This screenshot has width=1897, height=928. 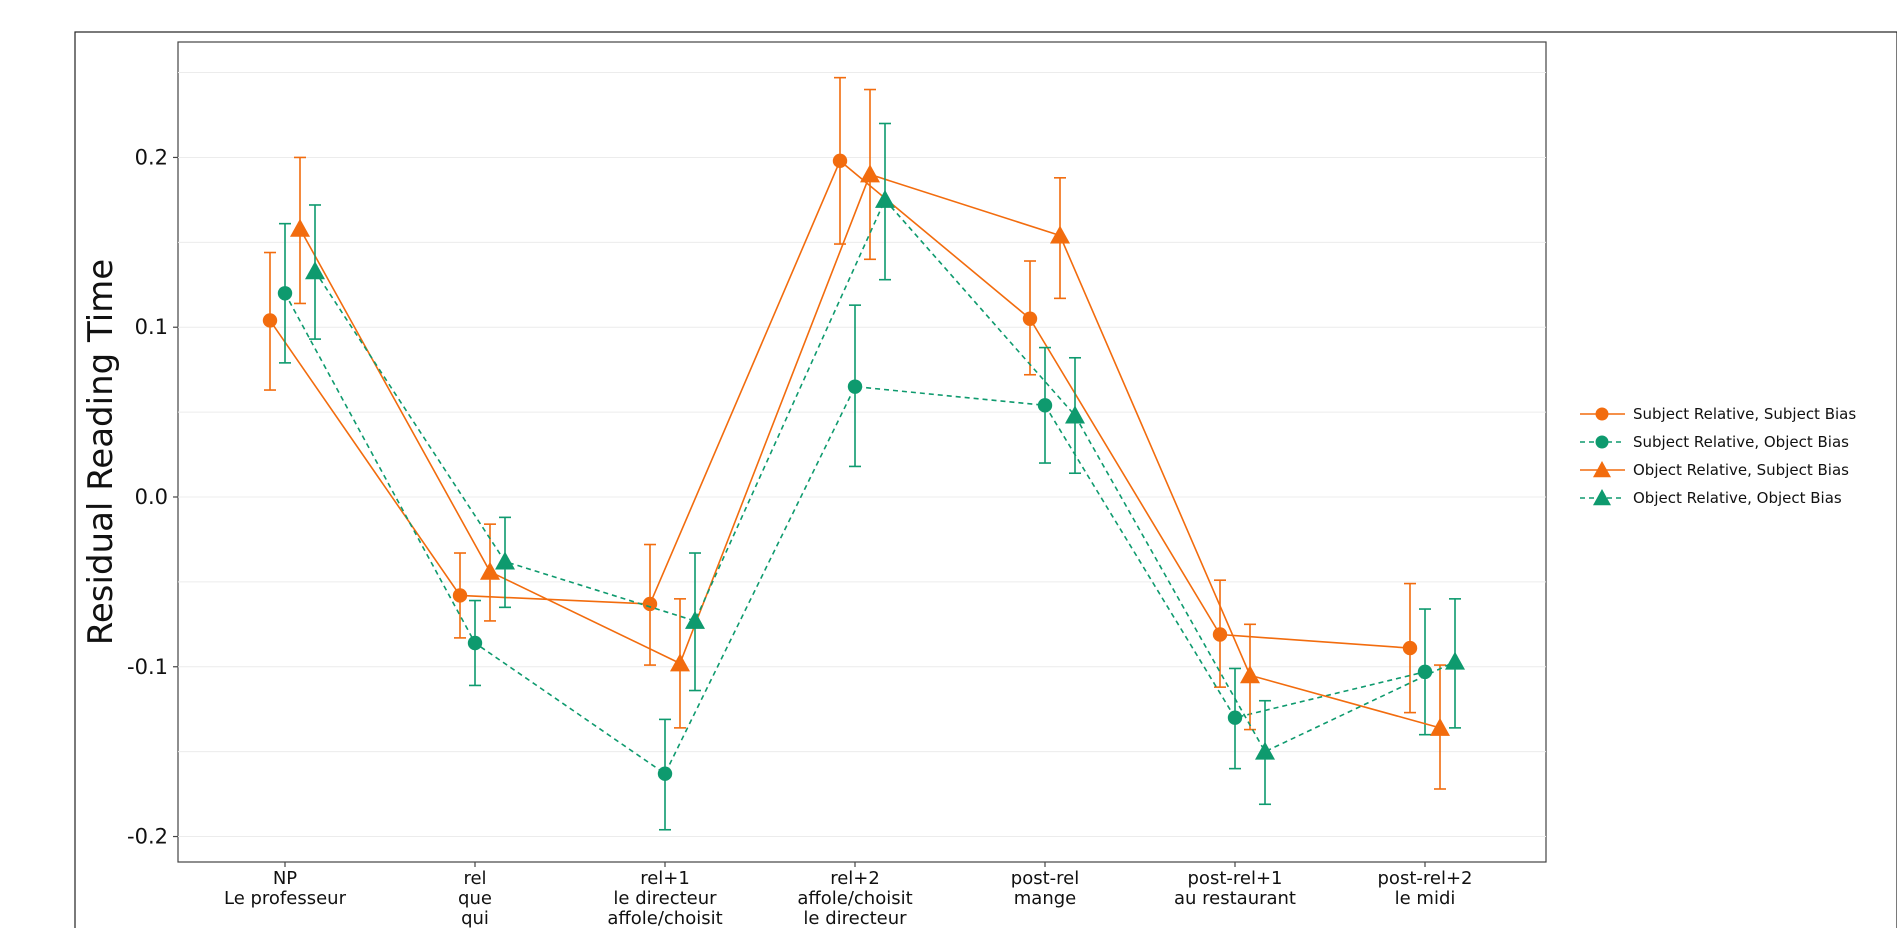 I want to click on x-tick-label: au restaurant, so click(x=1235, y=898).